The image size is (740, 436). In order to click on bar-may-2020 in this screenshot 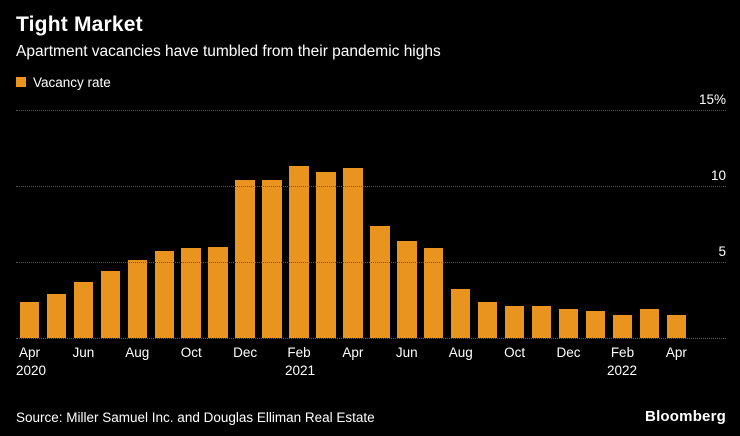, I will do `click(56, 315)`.